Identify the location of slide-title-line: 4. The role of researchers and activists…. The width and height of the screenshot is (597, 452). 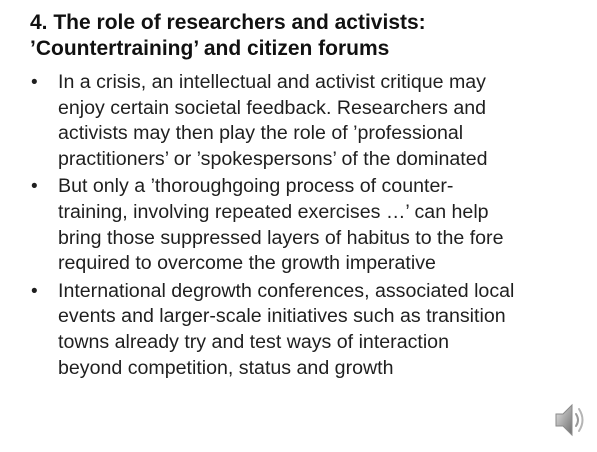
(228, 22).